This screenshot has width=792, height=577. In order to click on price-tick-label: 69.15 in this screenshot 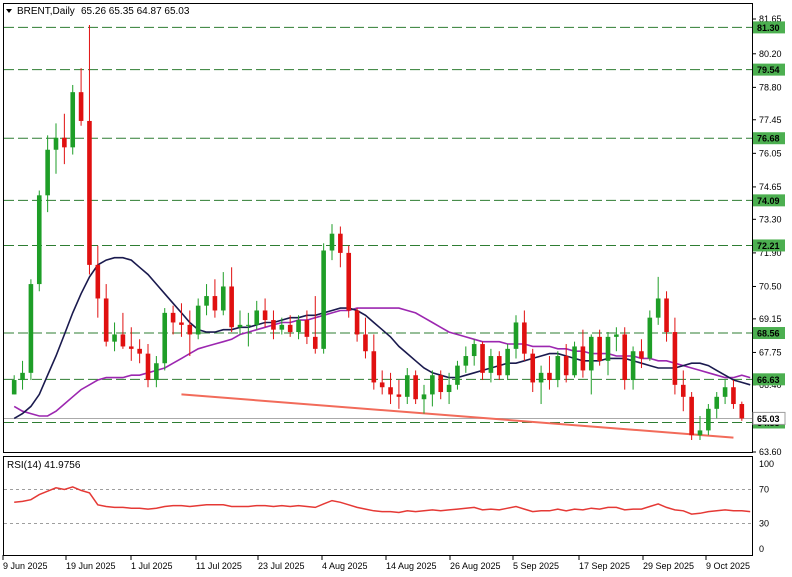, I will do `click(770, 319)`.